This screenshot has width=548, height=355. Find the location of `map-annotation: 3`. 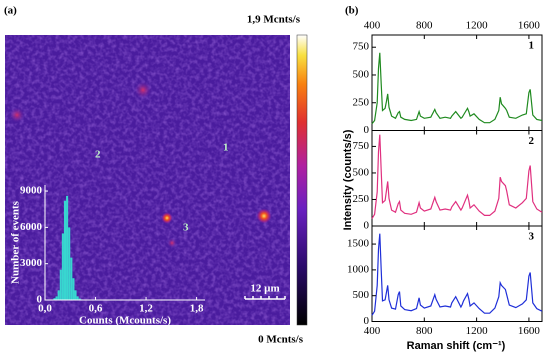

map-annotation: 3 is located at coordinates (186, 228).